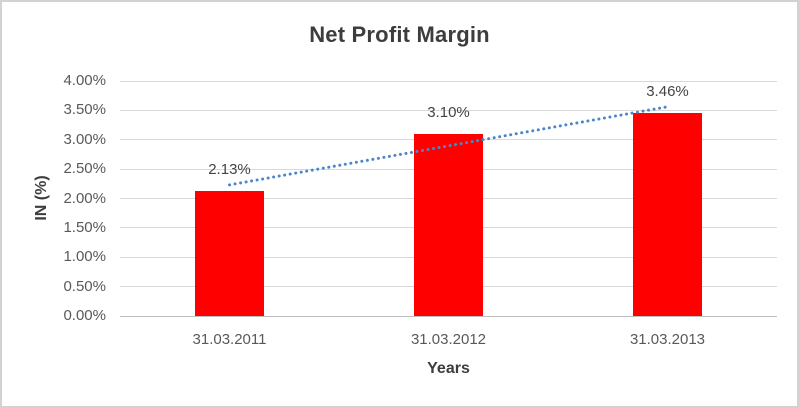  I want to click on y-tick-label: 3.00%, so click(84, 139).